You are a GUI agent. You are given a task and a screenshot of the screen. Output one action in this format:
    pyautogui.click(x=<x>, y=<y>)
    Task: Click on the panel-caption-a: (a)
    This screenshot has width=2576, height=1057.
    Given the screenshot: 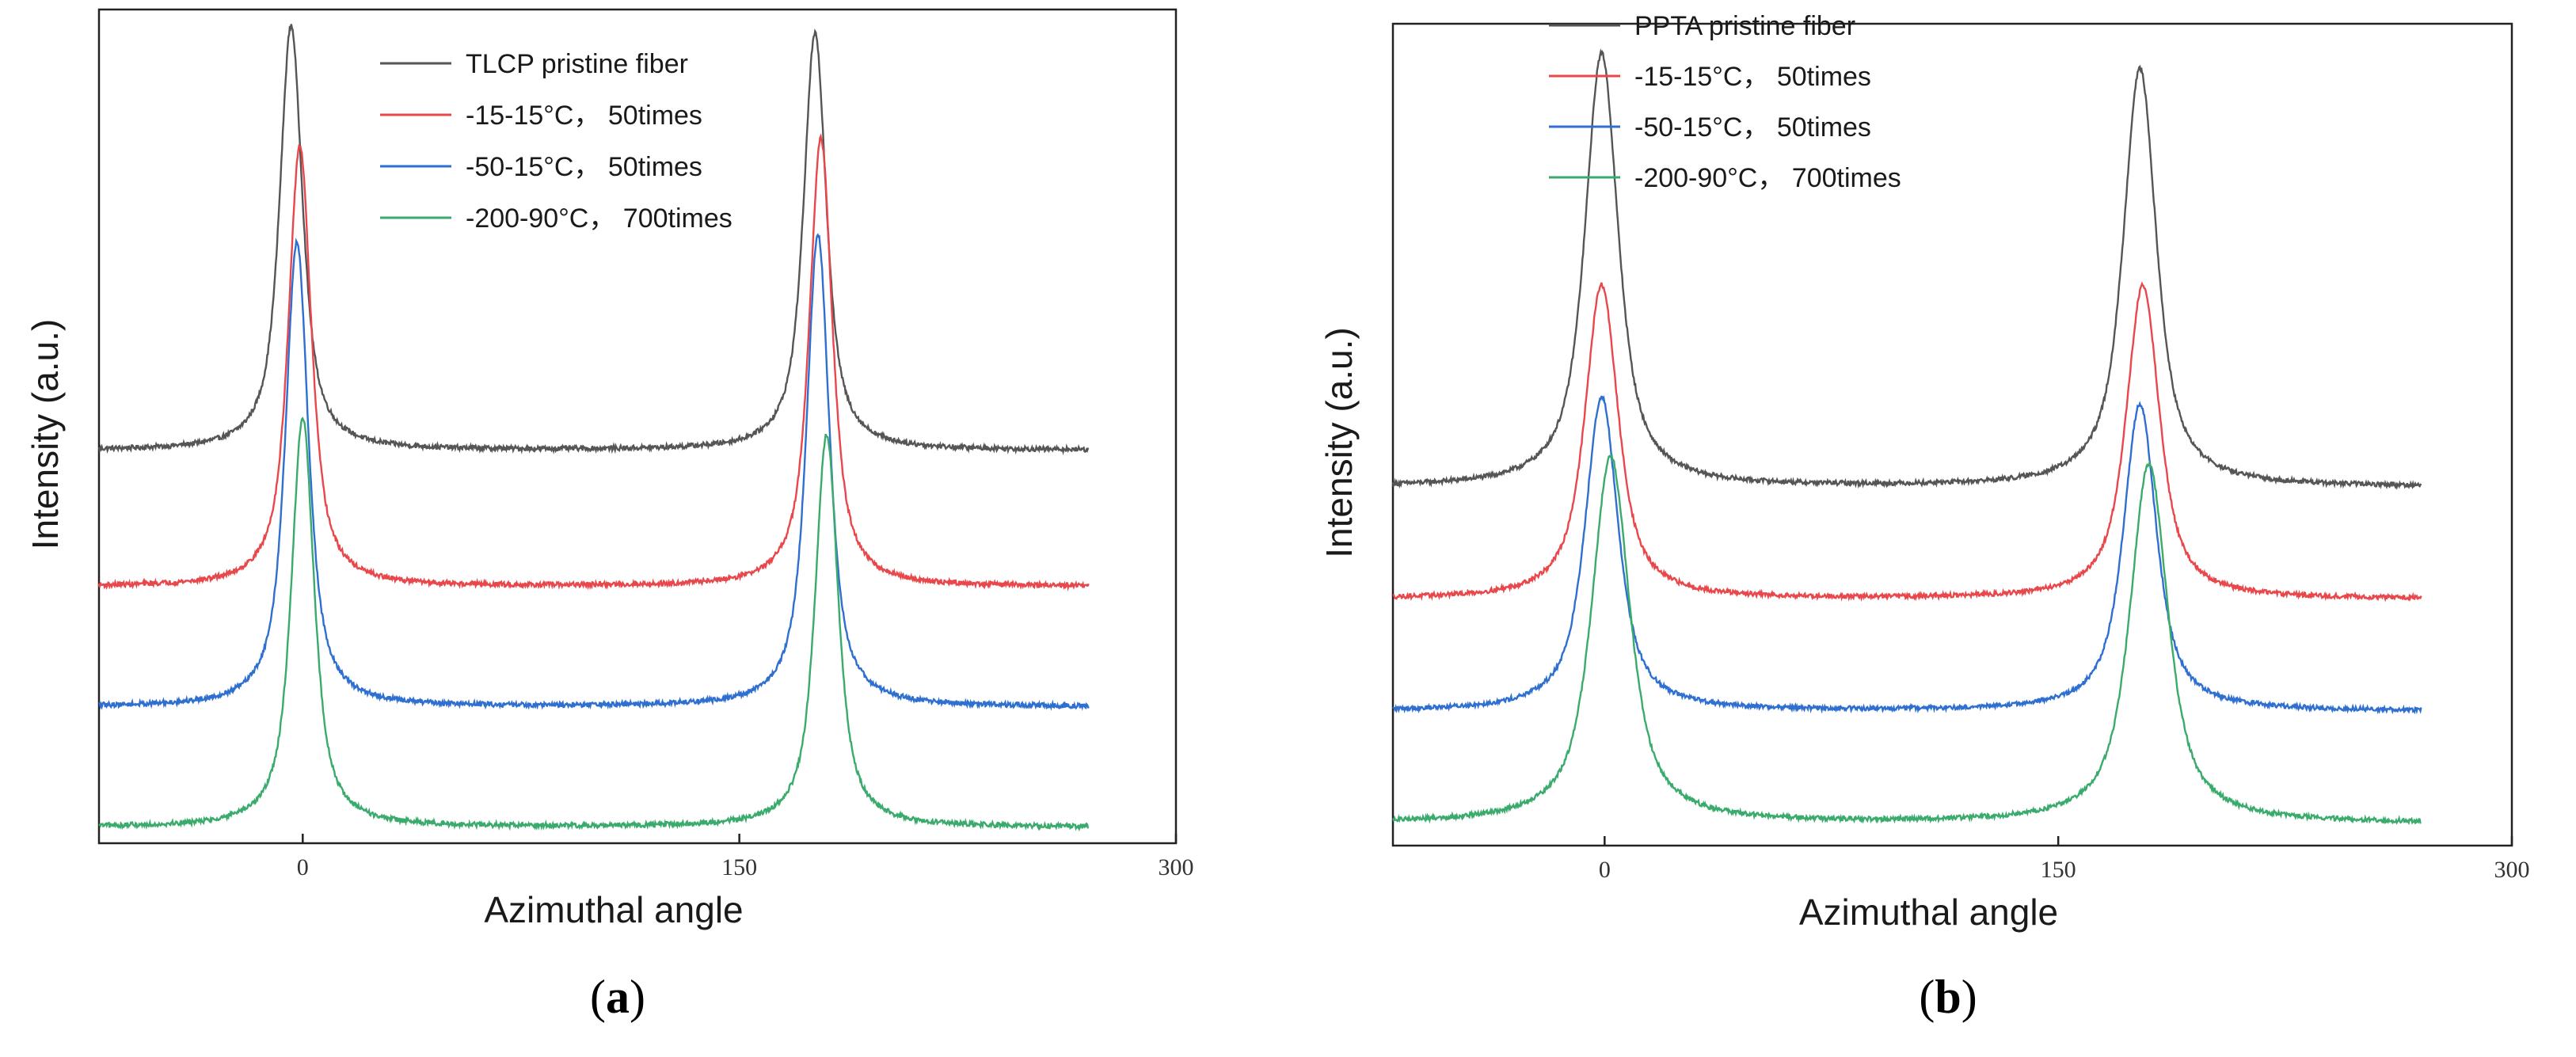 What is the action you would take?
    pyautogui.click(x=617, y=997)
    